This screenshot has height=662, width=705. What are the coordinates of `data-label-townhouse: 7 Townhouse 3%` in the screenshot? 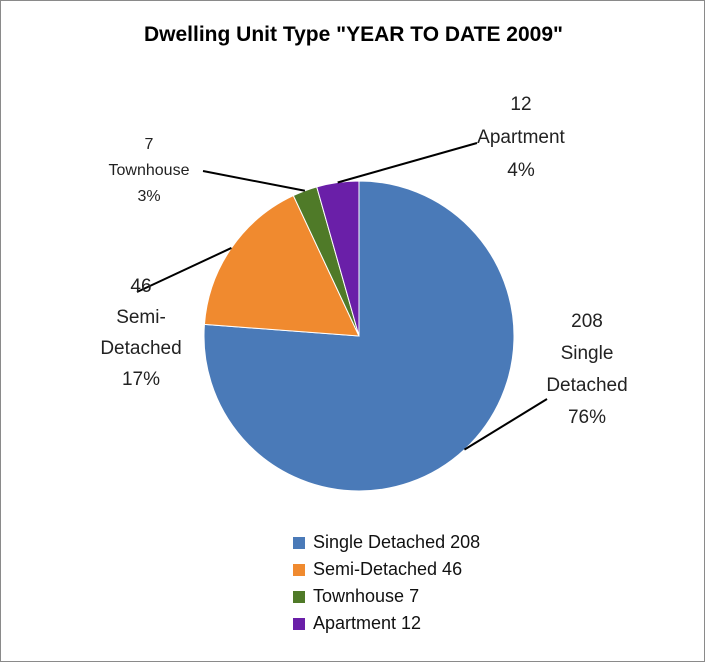 It's located at (149, 170).